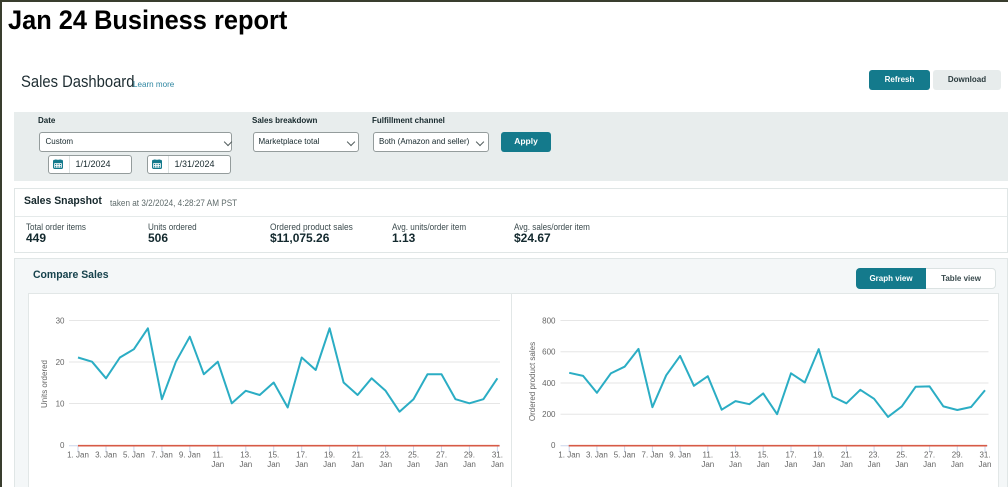  What do you see at coordinates (532, 381) in the screenshot?
I see `svg-text: Ordered product sales` at bounding box center [532, 381].